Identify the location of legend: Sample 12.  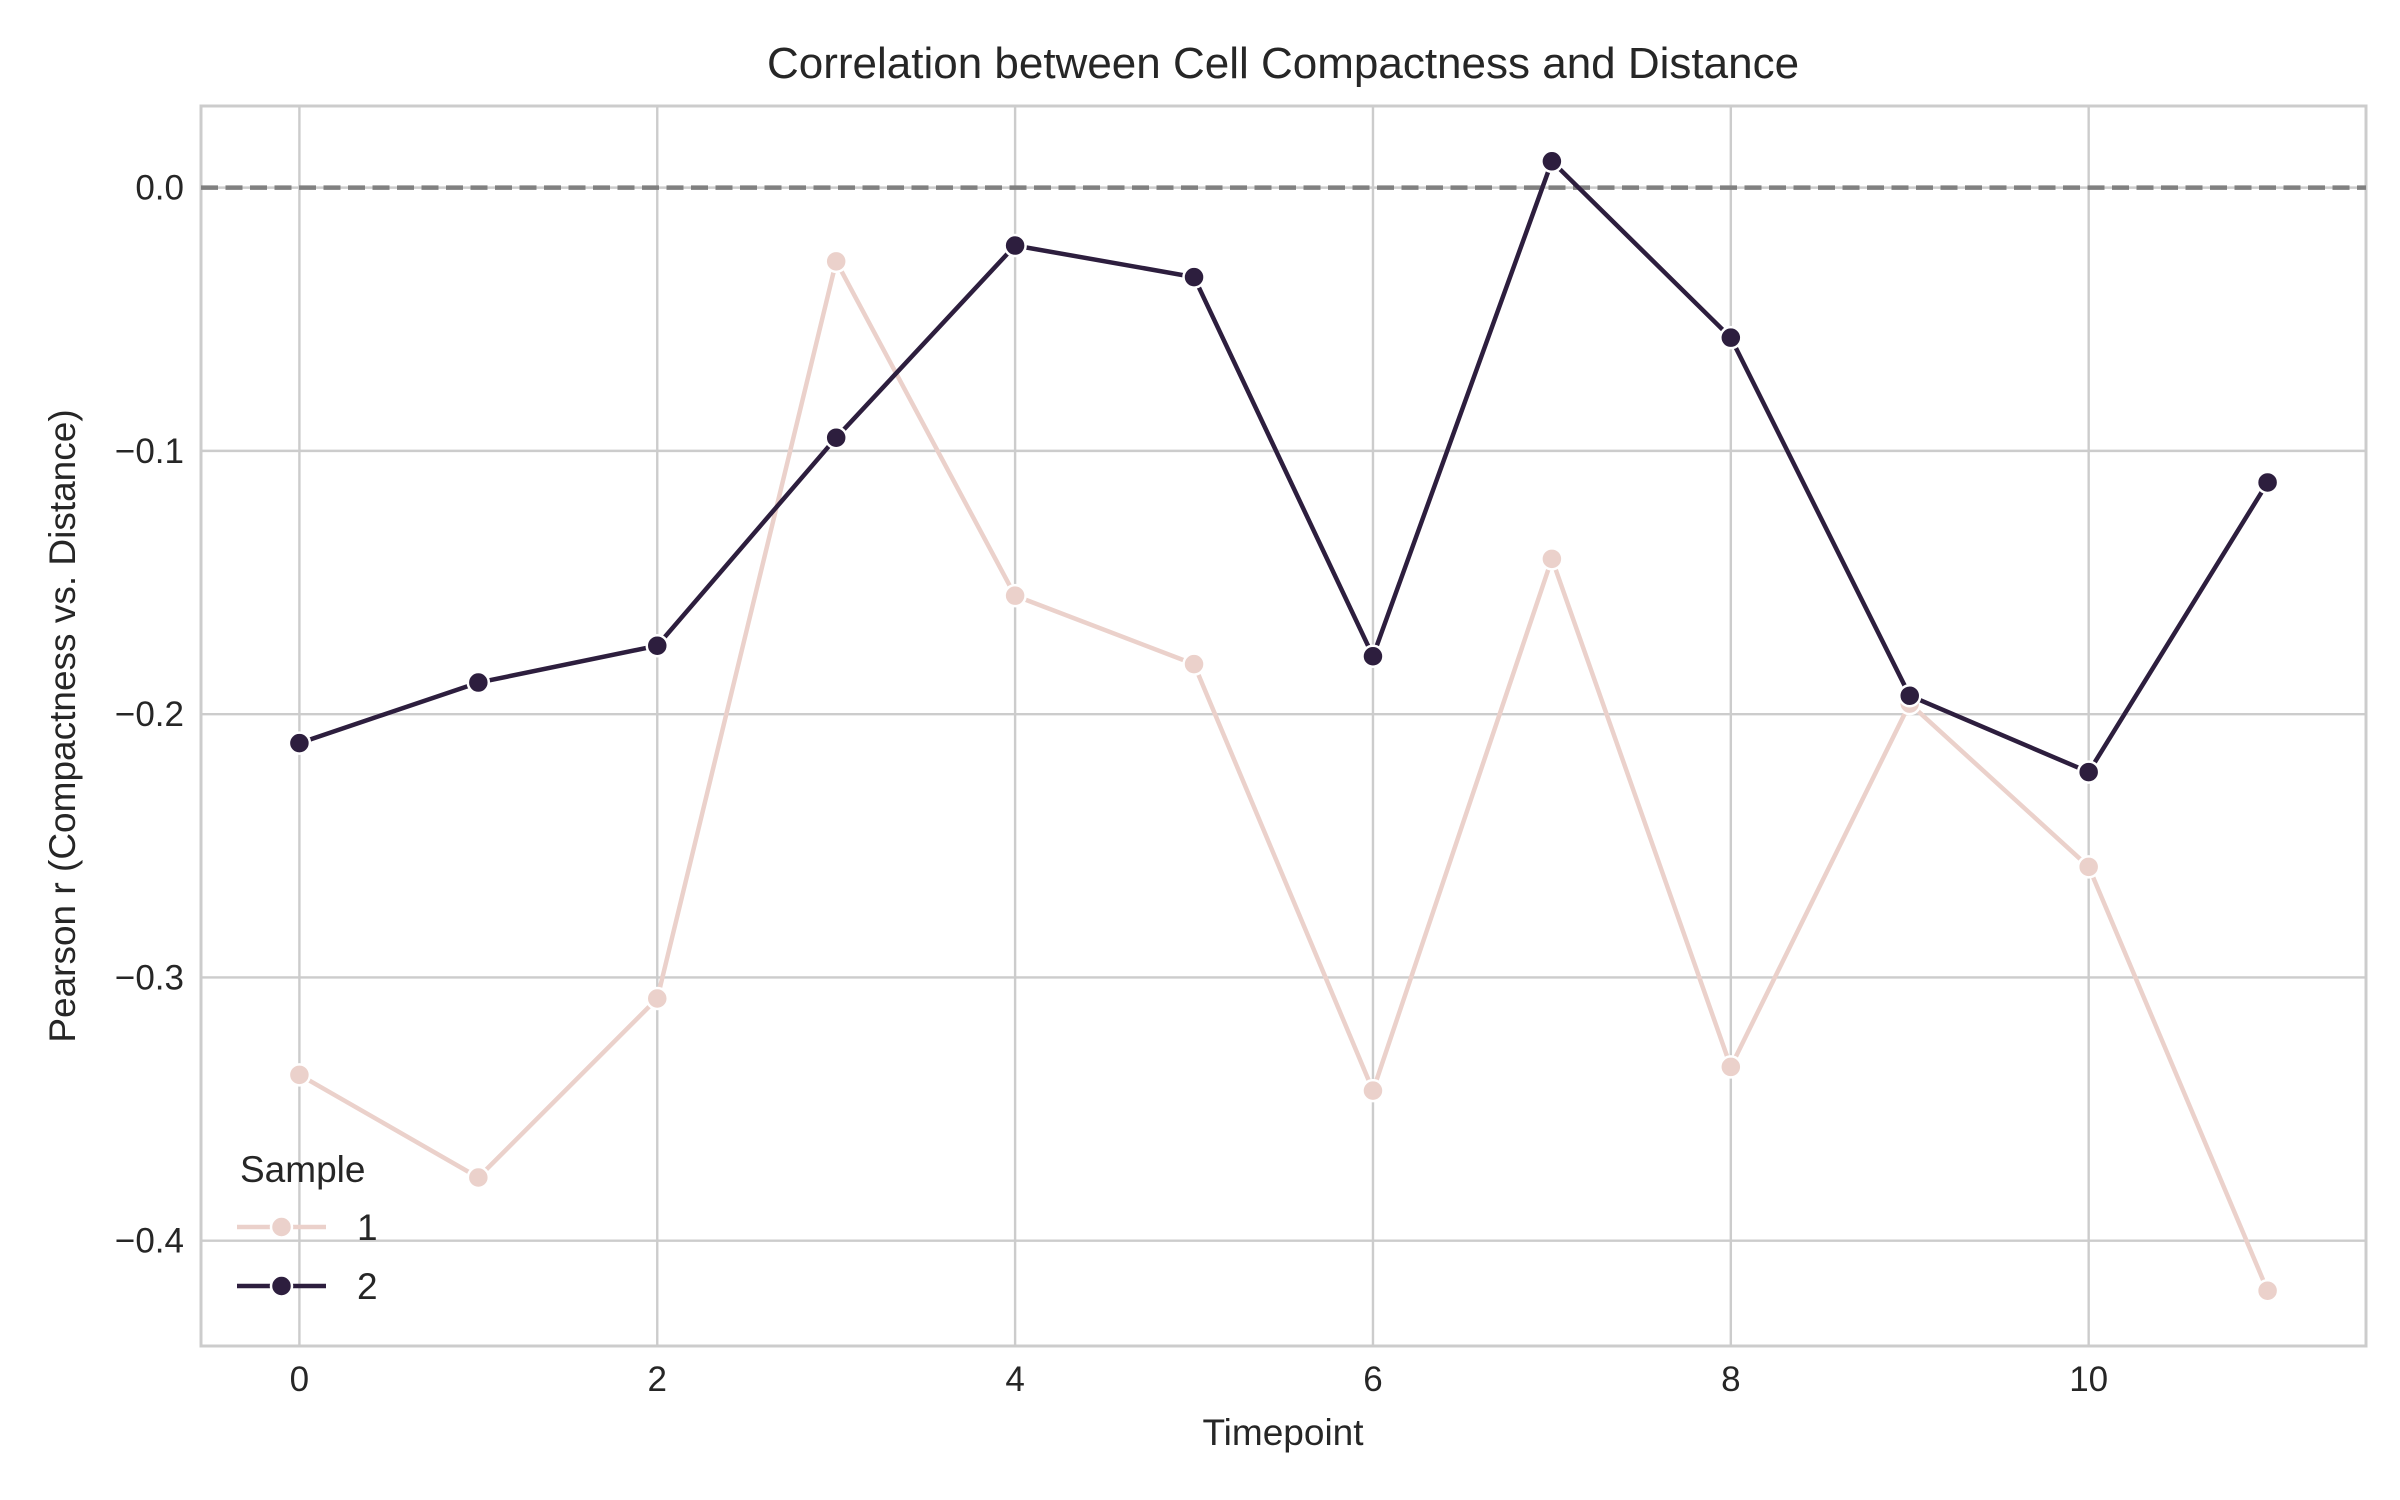
(307, 1228).